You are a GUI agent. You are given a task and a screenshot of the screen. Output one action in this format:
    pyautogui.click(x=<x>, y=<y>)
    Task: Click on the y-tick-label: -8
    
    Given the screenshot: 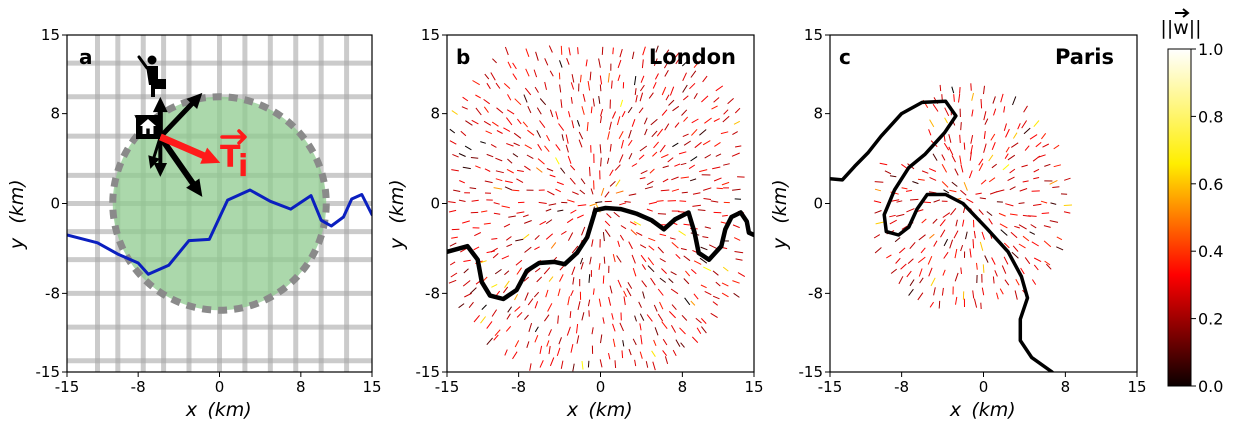 What is the action you would take?
    pyautogui.click(x=52, y=293)
    